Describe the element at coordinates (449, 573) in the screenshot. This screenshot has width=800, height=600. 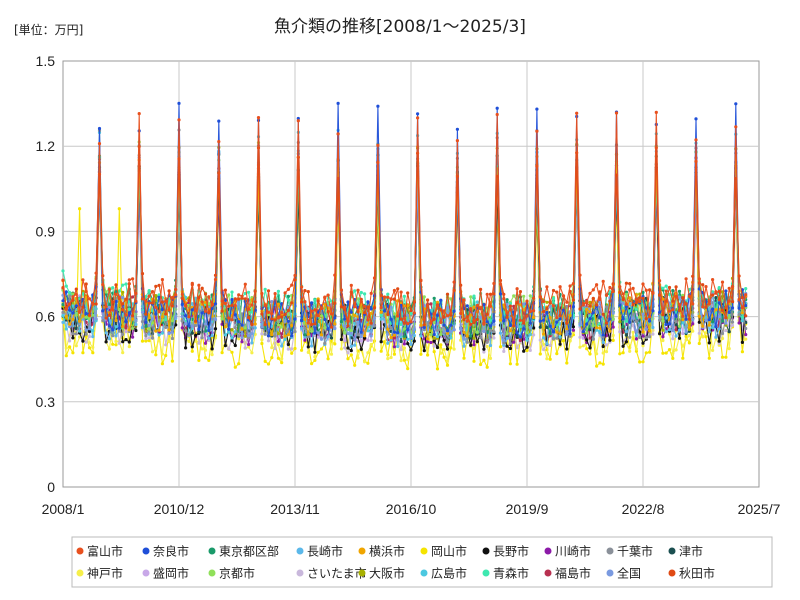
I see `legend-label: 広島市` at that location.